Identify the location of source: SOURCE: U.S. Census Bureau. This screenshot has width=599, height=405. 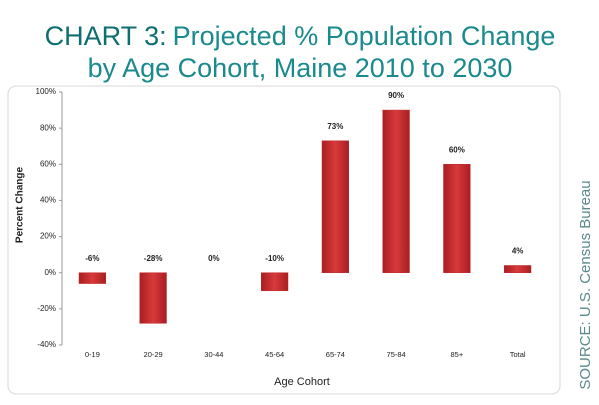
(585, 284).